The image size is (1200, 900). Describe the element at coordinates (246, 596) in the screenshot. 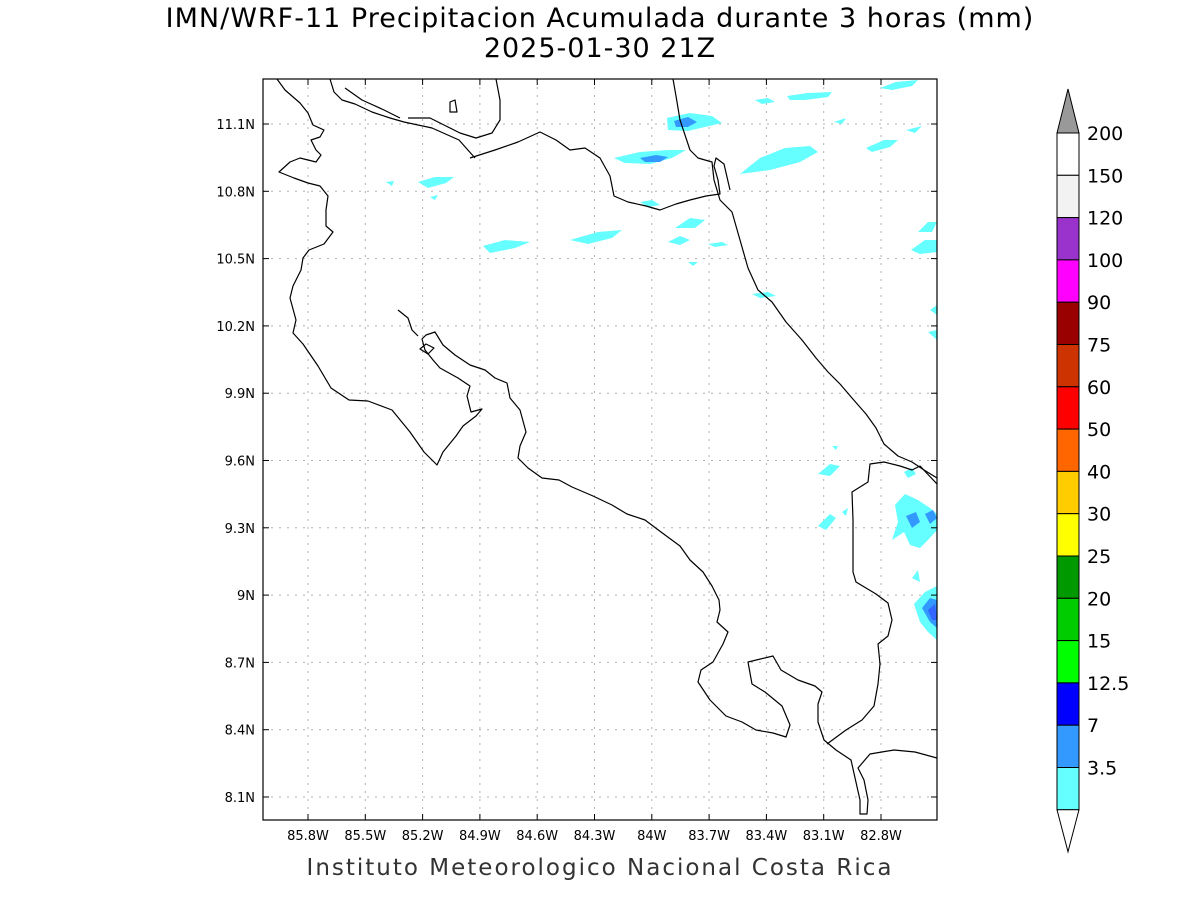

I see `lat-label: 9N` at that location.